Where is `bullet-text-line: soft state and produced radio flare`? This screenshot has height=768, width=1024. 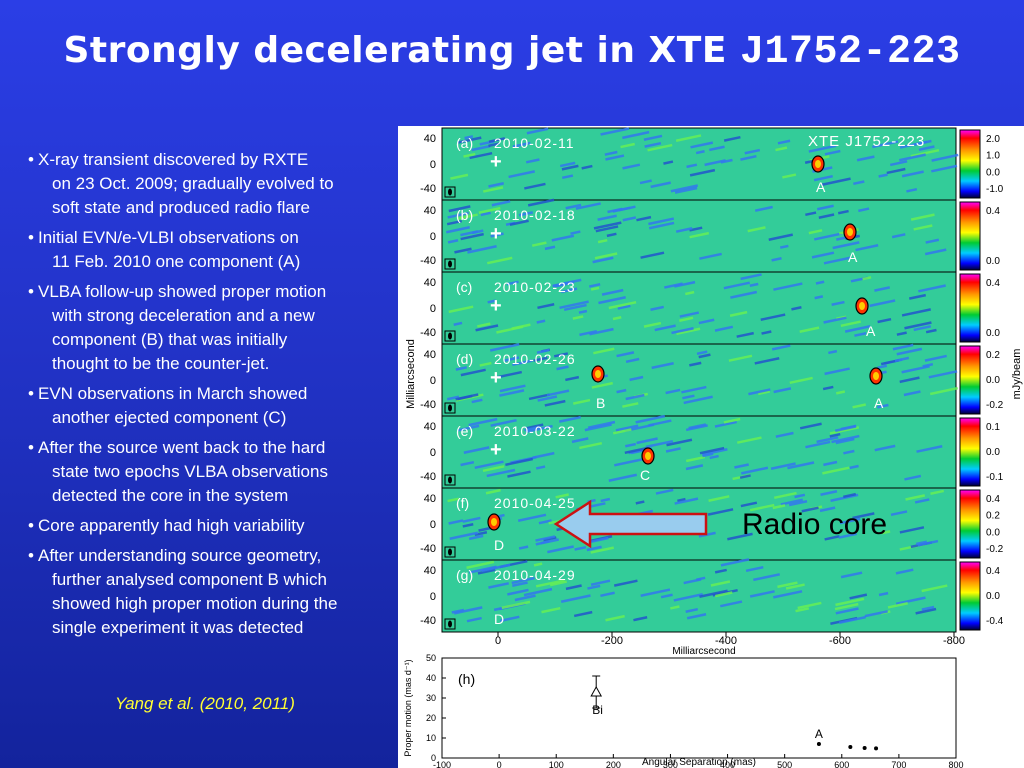
bullet-text-line: soft state and produced radio flare is located at coordinates (181, 207).